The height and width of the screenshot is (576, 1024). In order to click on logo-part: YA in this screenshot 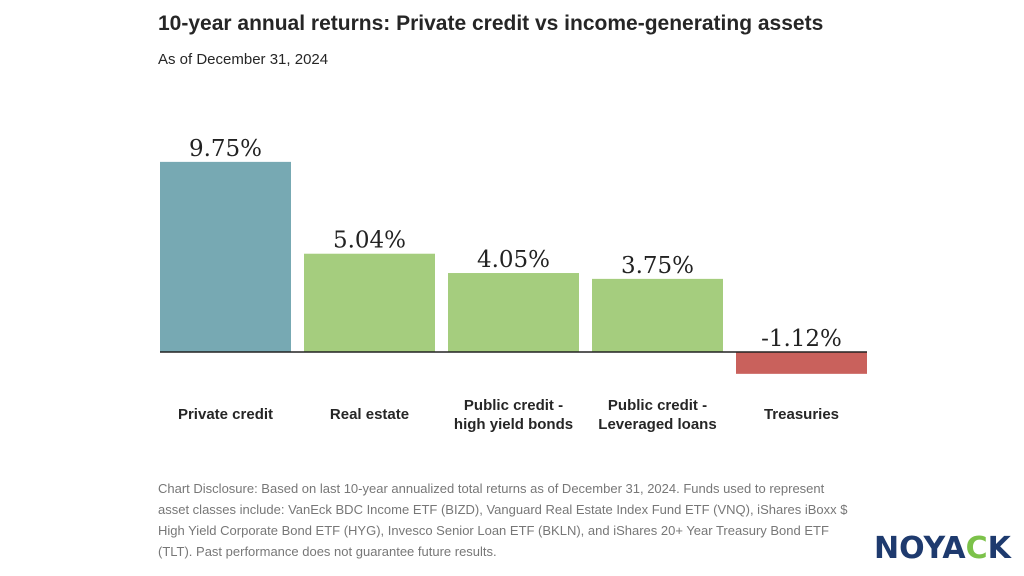, I will do `click(944, 548)`.